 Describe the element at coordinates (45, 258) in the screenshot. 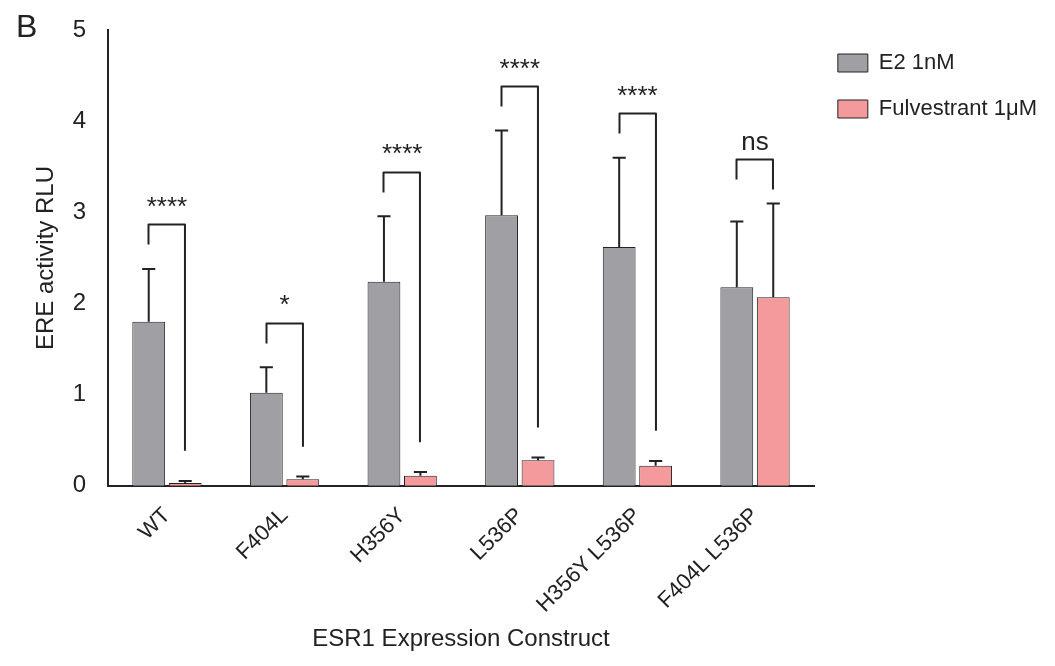

I see `y-axis-title: ERE activity RLU` at that location.